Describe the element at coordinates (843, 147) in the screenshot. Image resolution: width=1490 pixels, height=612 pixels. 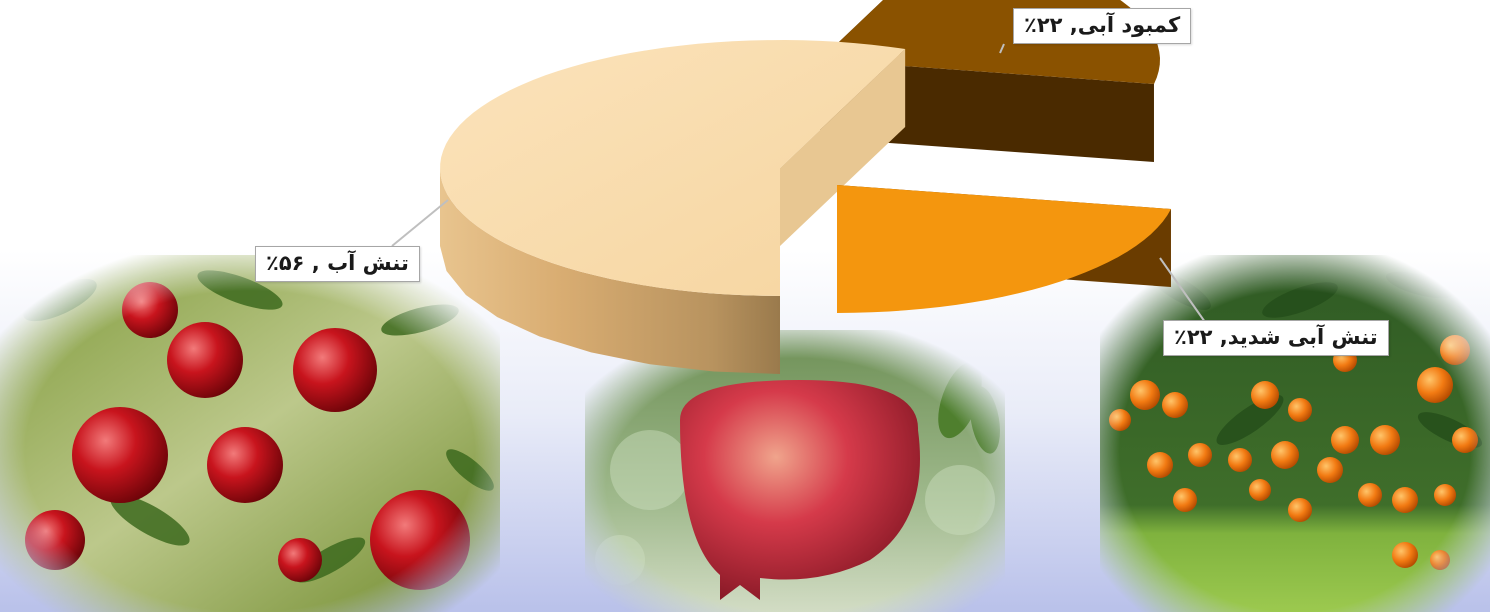
I see `slice-water-stress-cut-wall` at that location.